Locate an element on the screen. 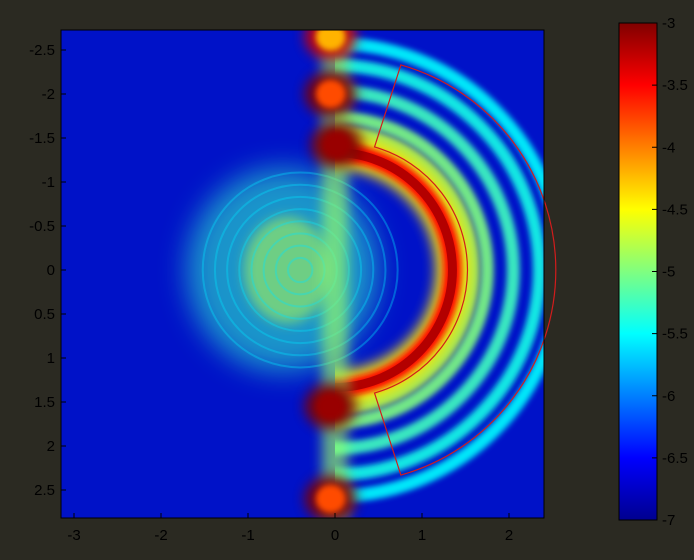 Image resolution: width=694 pixels, height=560 pixels. colorbar-tick-label: -7 is located at coordinates (668, 520).